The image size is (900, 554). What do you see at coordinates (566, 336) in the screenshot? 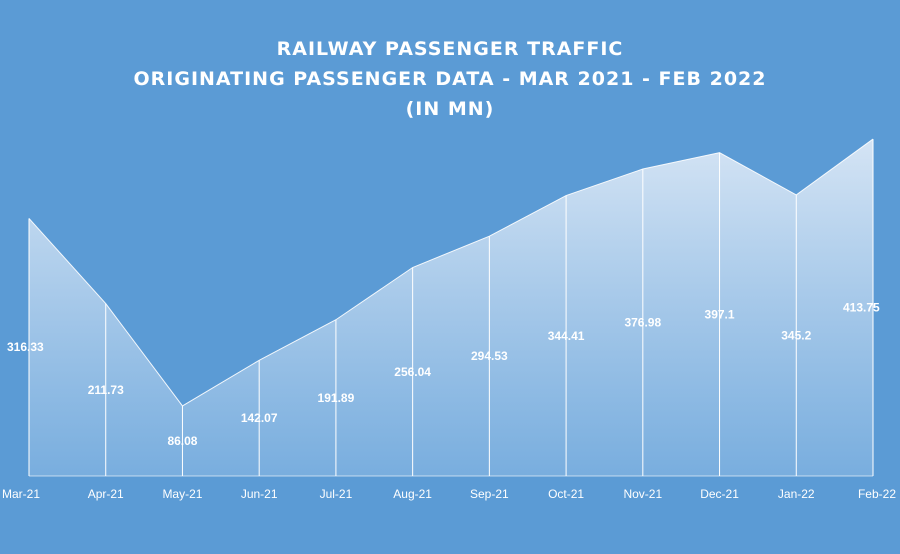
I see `data-label: 344.41` at bounding box center [566, 336].